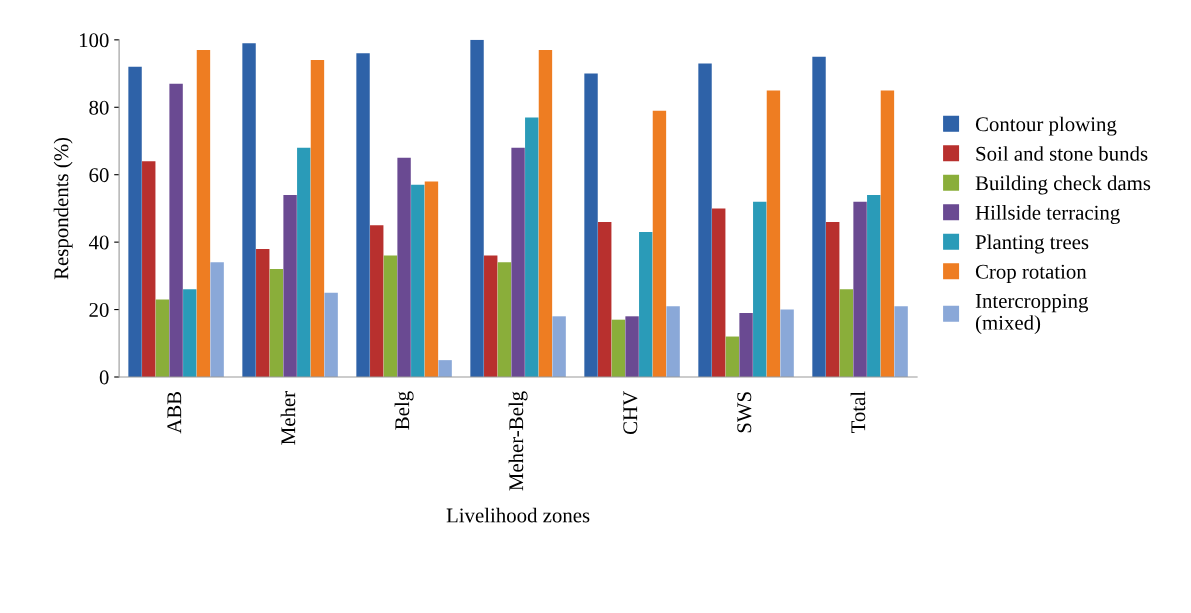 The height and width of the screenshot is (613, 1191). What do you see at coordinates (518, 515) in the screenshot?
I see `x-axis-title: Livelihood zones` at bounding box center [518, 515].